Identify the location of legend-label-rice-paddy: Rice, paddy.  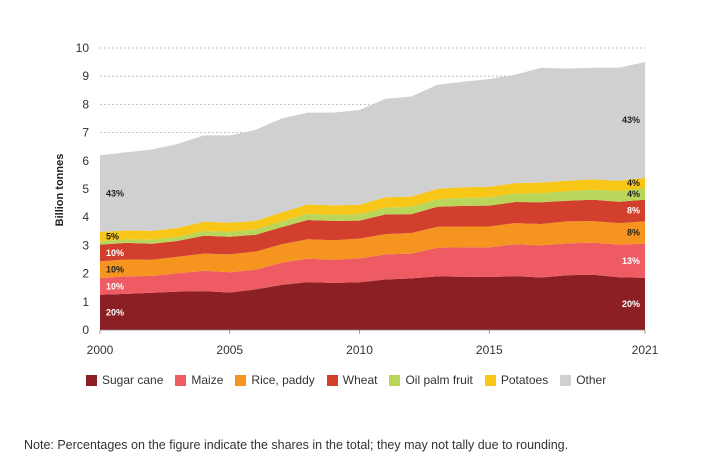
(283, 380).